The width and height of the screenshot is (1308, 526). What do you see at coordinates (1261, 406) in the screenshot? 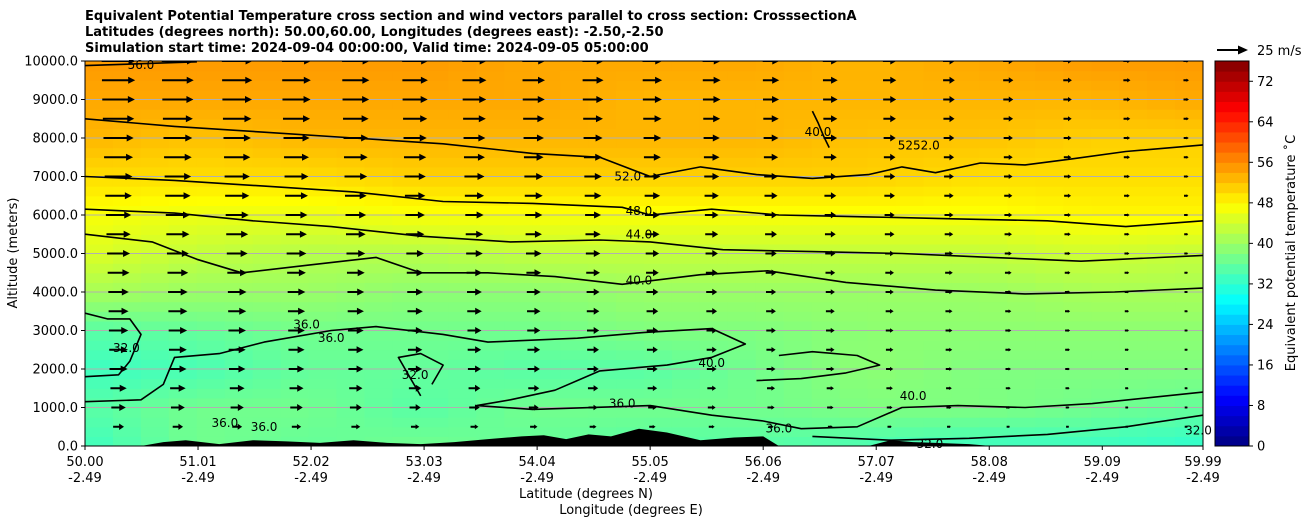
I see `colorbar-tick-label: 8` at bounding box center [1261, 406].